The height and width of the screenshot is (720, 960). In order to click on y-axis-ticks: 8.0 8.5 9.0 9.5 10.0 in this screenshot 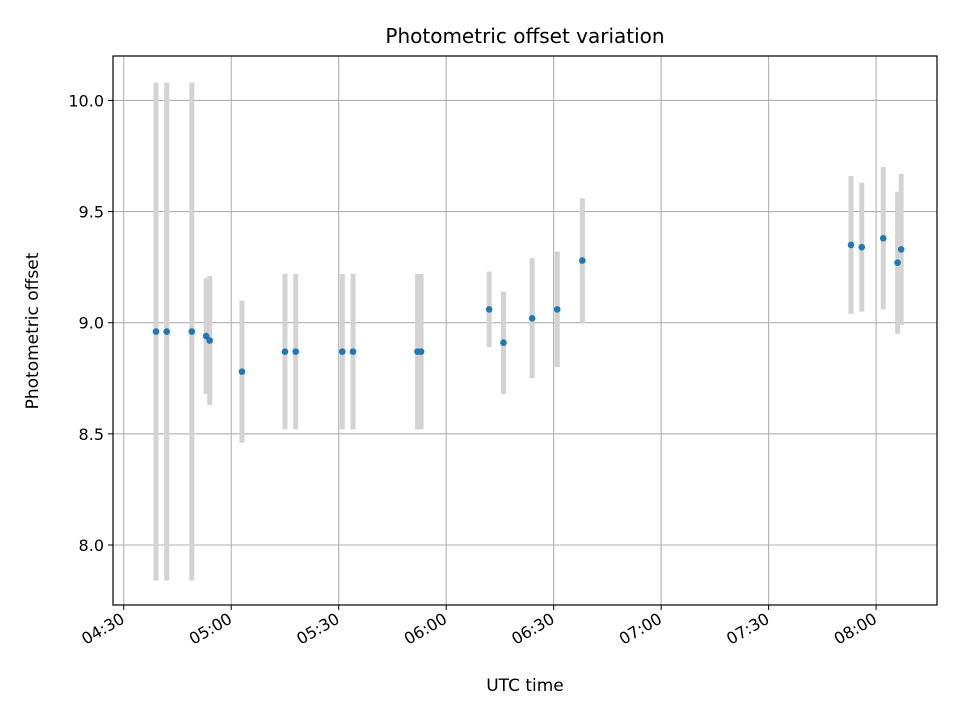, I will do `click(90, 323)`.